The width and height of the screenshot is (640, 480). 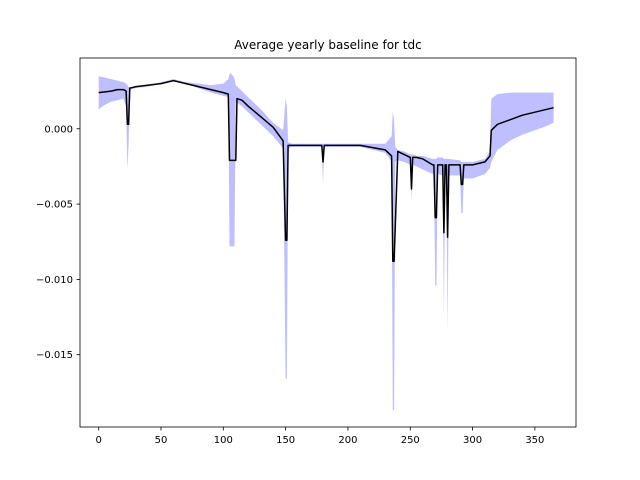 I want to click on chart-title: Average yearly baseline for tdc, so click(x=327, y=45).